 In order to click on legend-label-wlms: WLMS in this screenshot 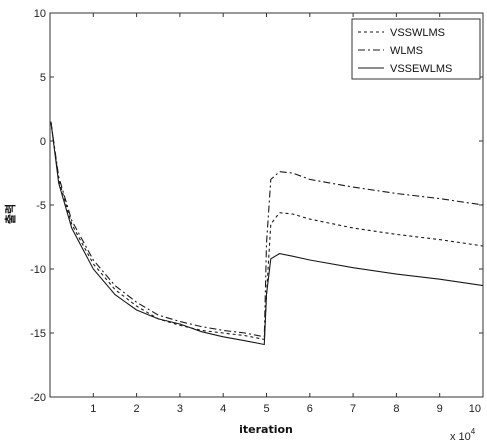, I will do `click(406, 51)`.